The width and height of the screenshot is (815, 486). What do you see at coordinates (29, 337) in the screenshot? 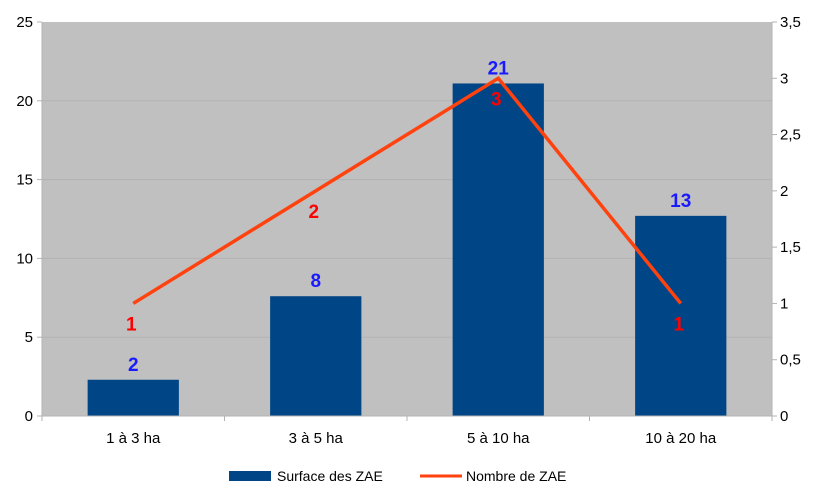
I see `y-left-tick-label: 5` at bounding box center [29, 337].